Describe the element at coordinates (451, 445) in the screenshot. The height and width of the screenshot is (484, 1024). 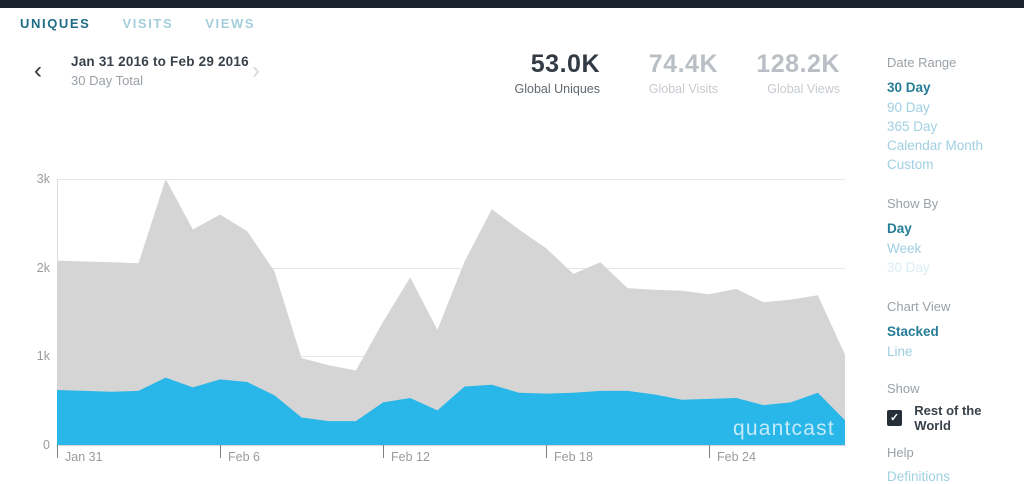
I see `x-axis-line` at that location.